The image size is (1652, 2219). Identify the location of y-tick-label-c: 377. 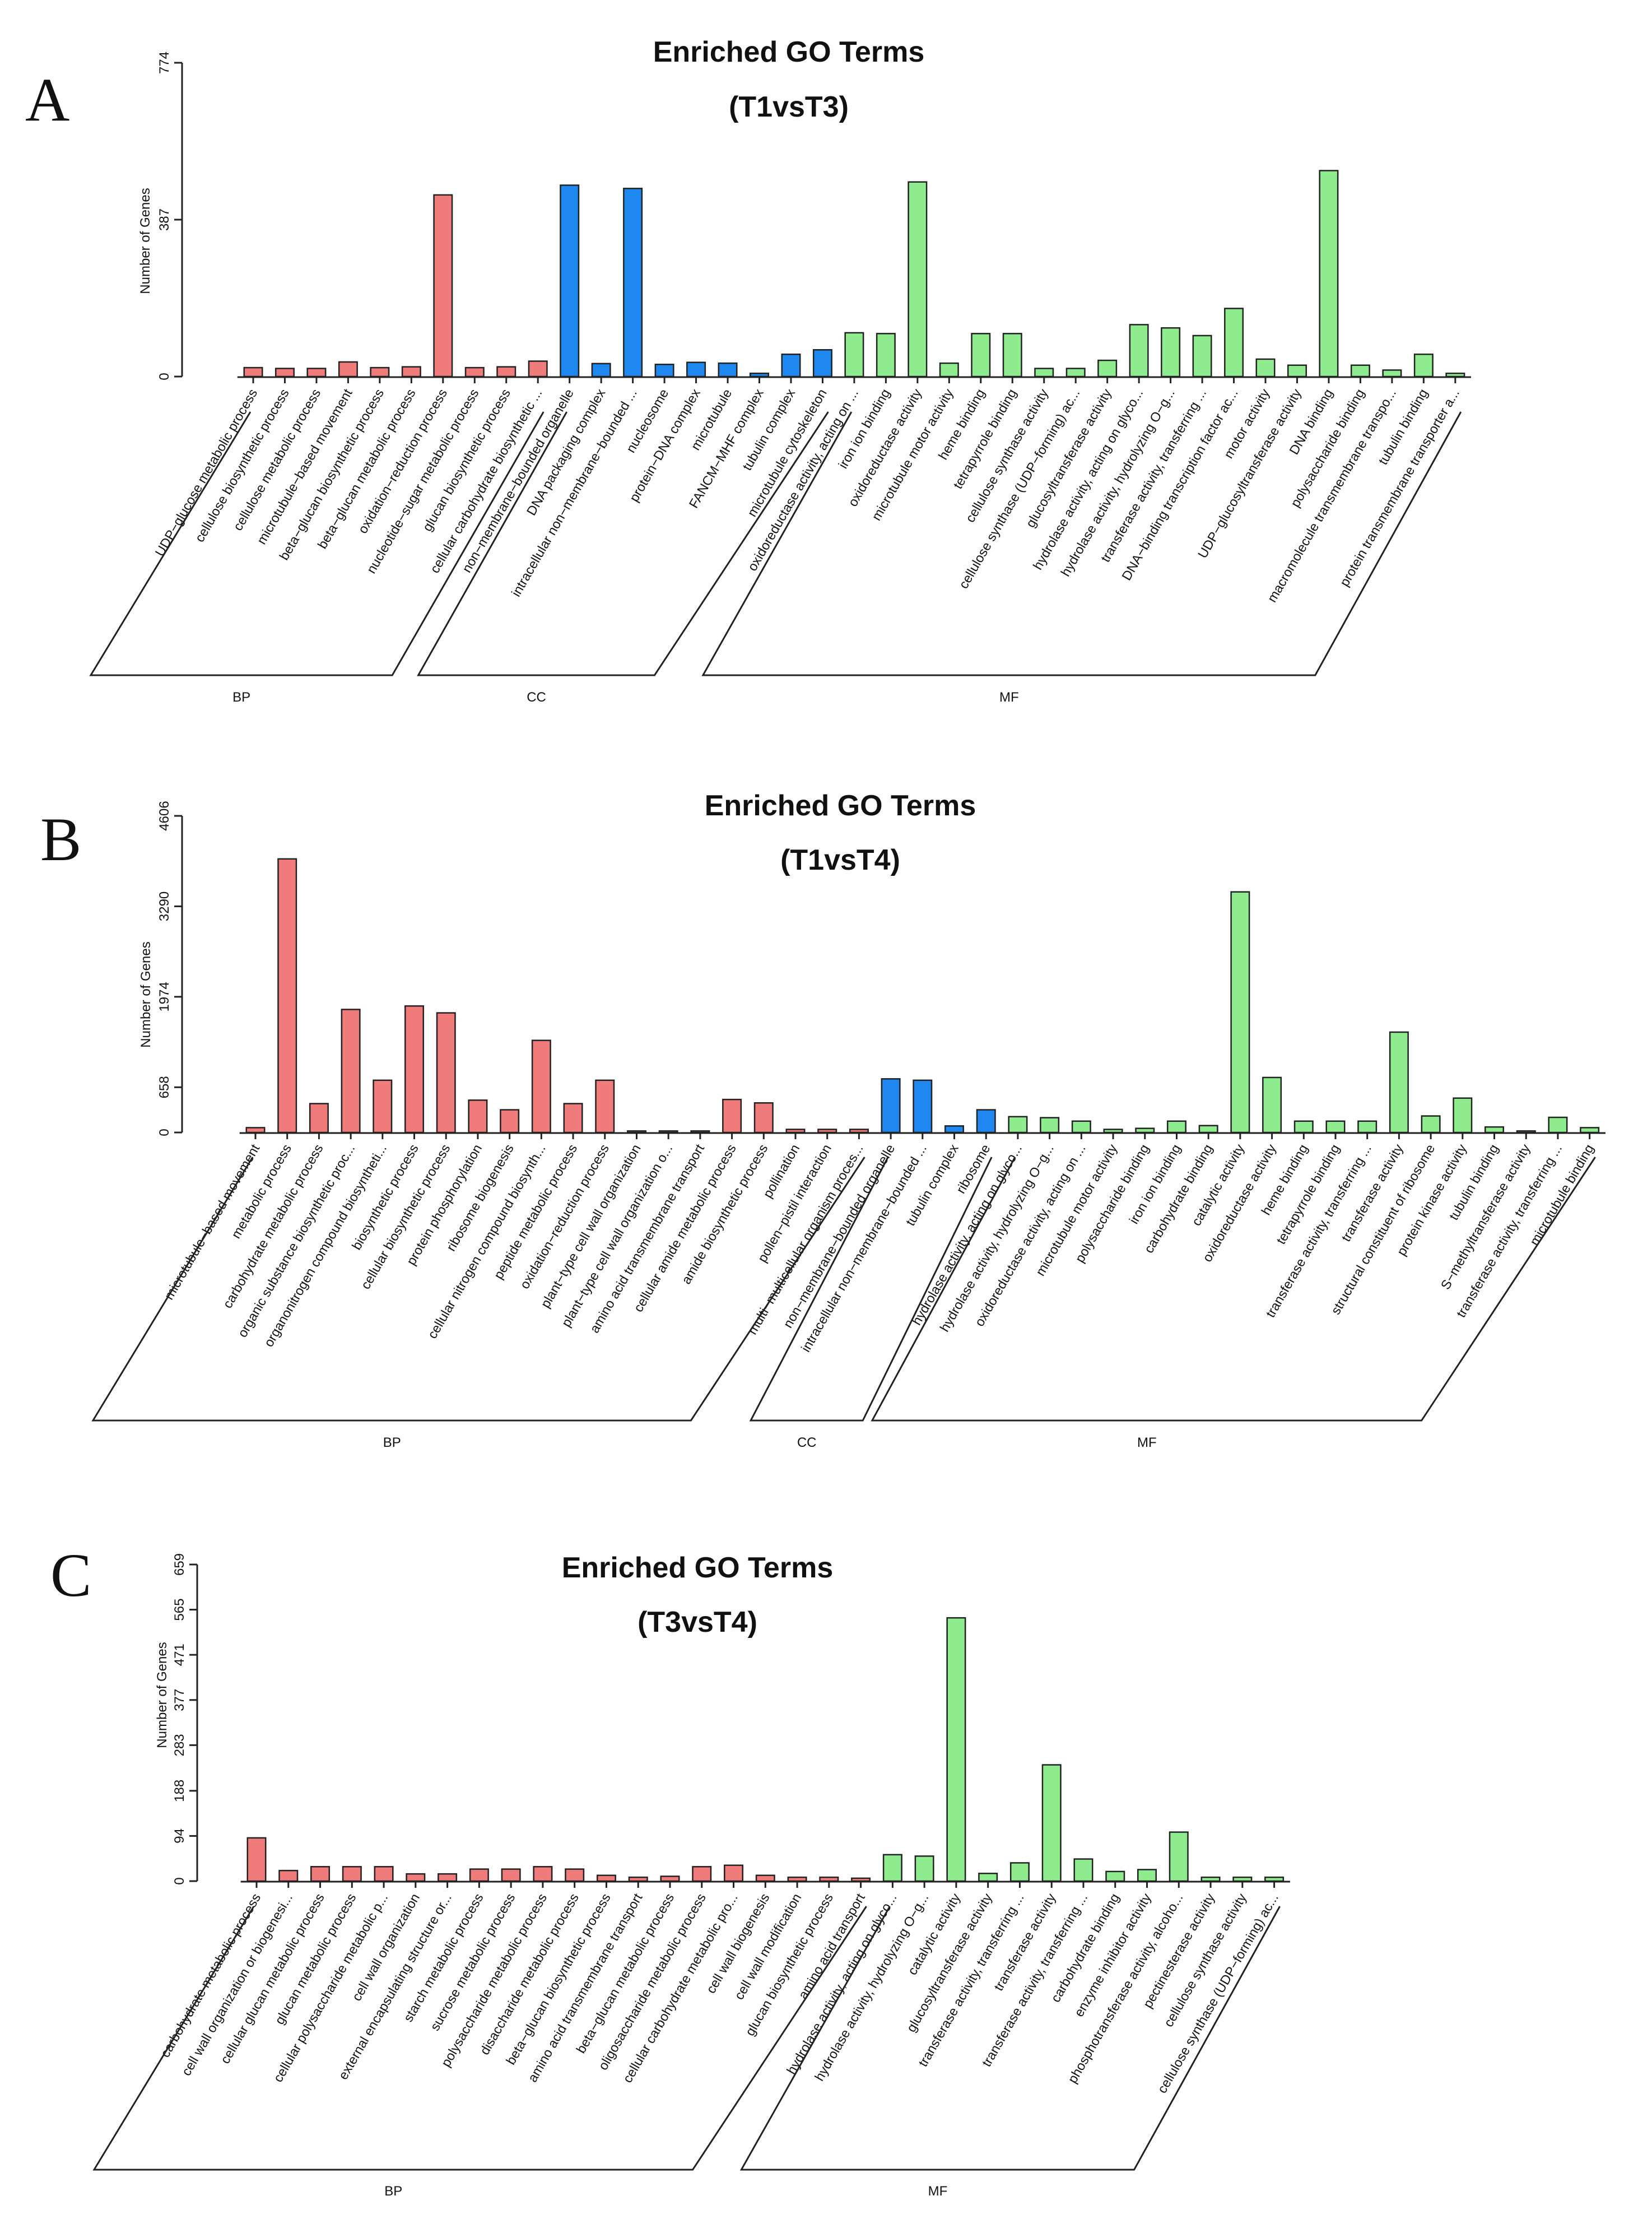
(180, 1700).